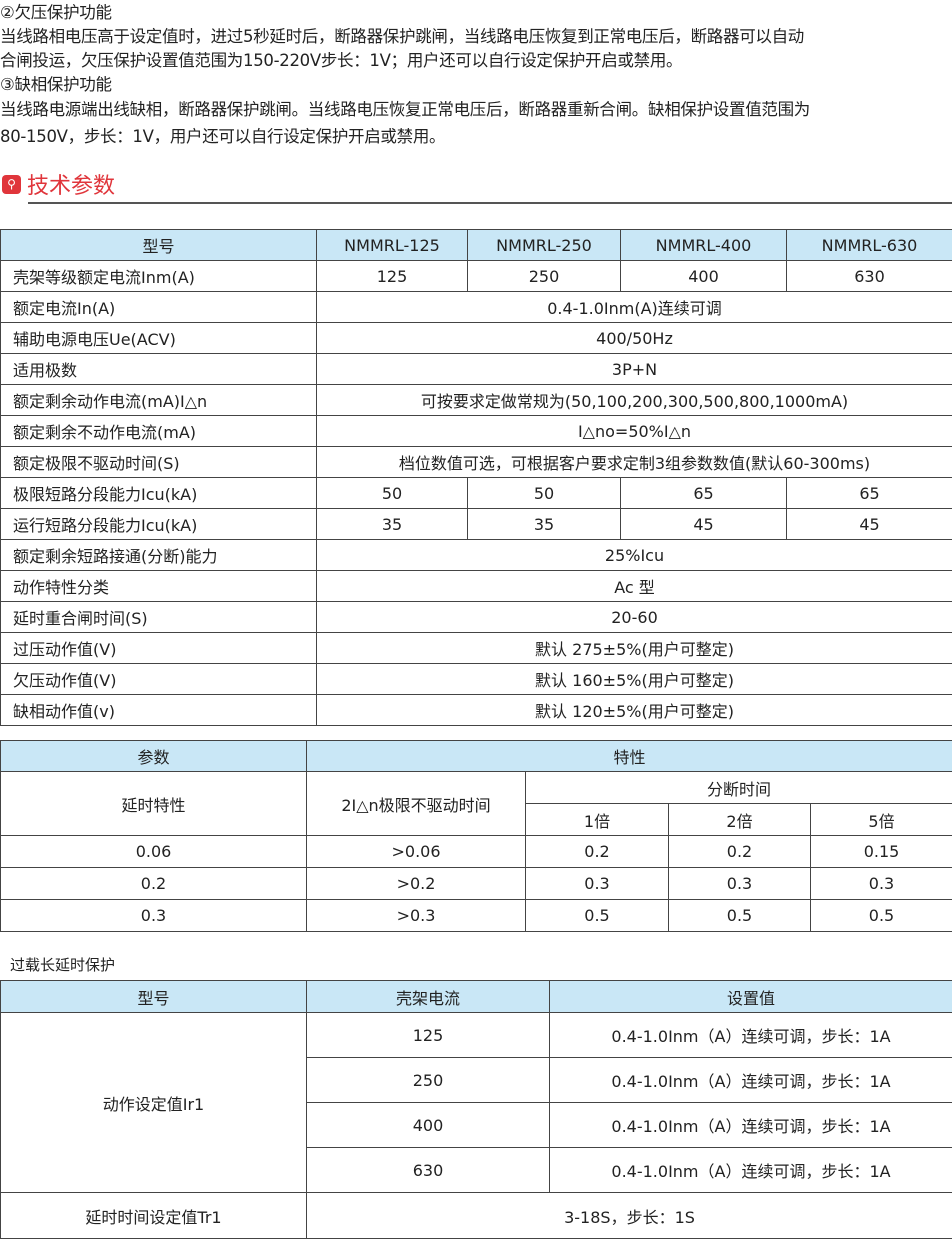  I want to click on spec-value: 25%Icu, so click(634, 555).